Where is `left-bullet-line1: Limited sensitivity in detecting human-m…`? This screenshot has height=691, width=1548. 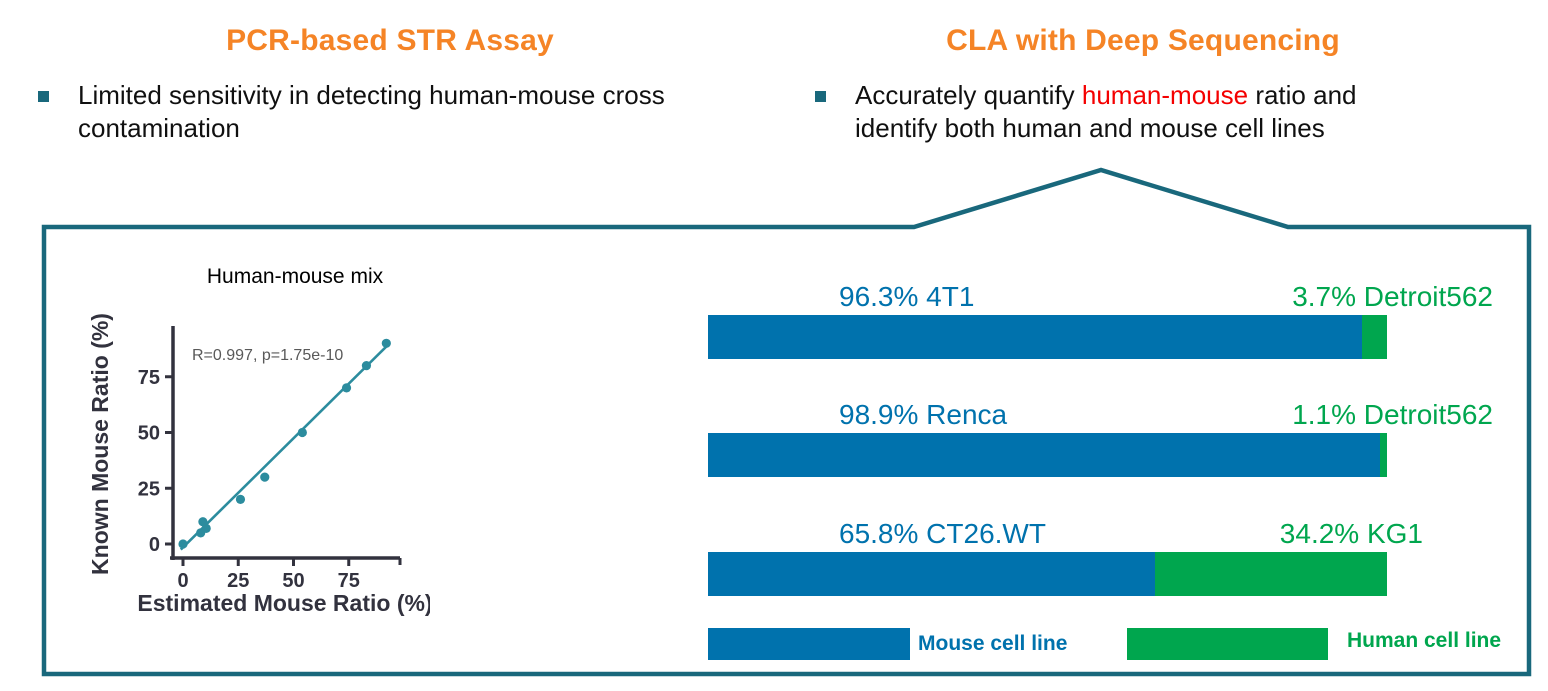 left-bullet-line1: Limited sensitivity in detecting human-m… is located at coordinates (371, 95).